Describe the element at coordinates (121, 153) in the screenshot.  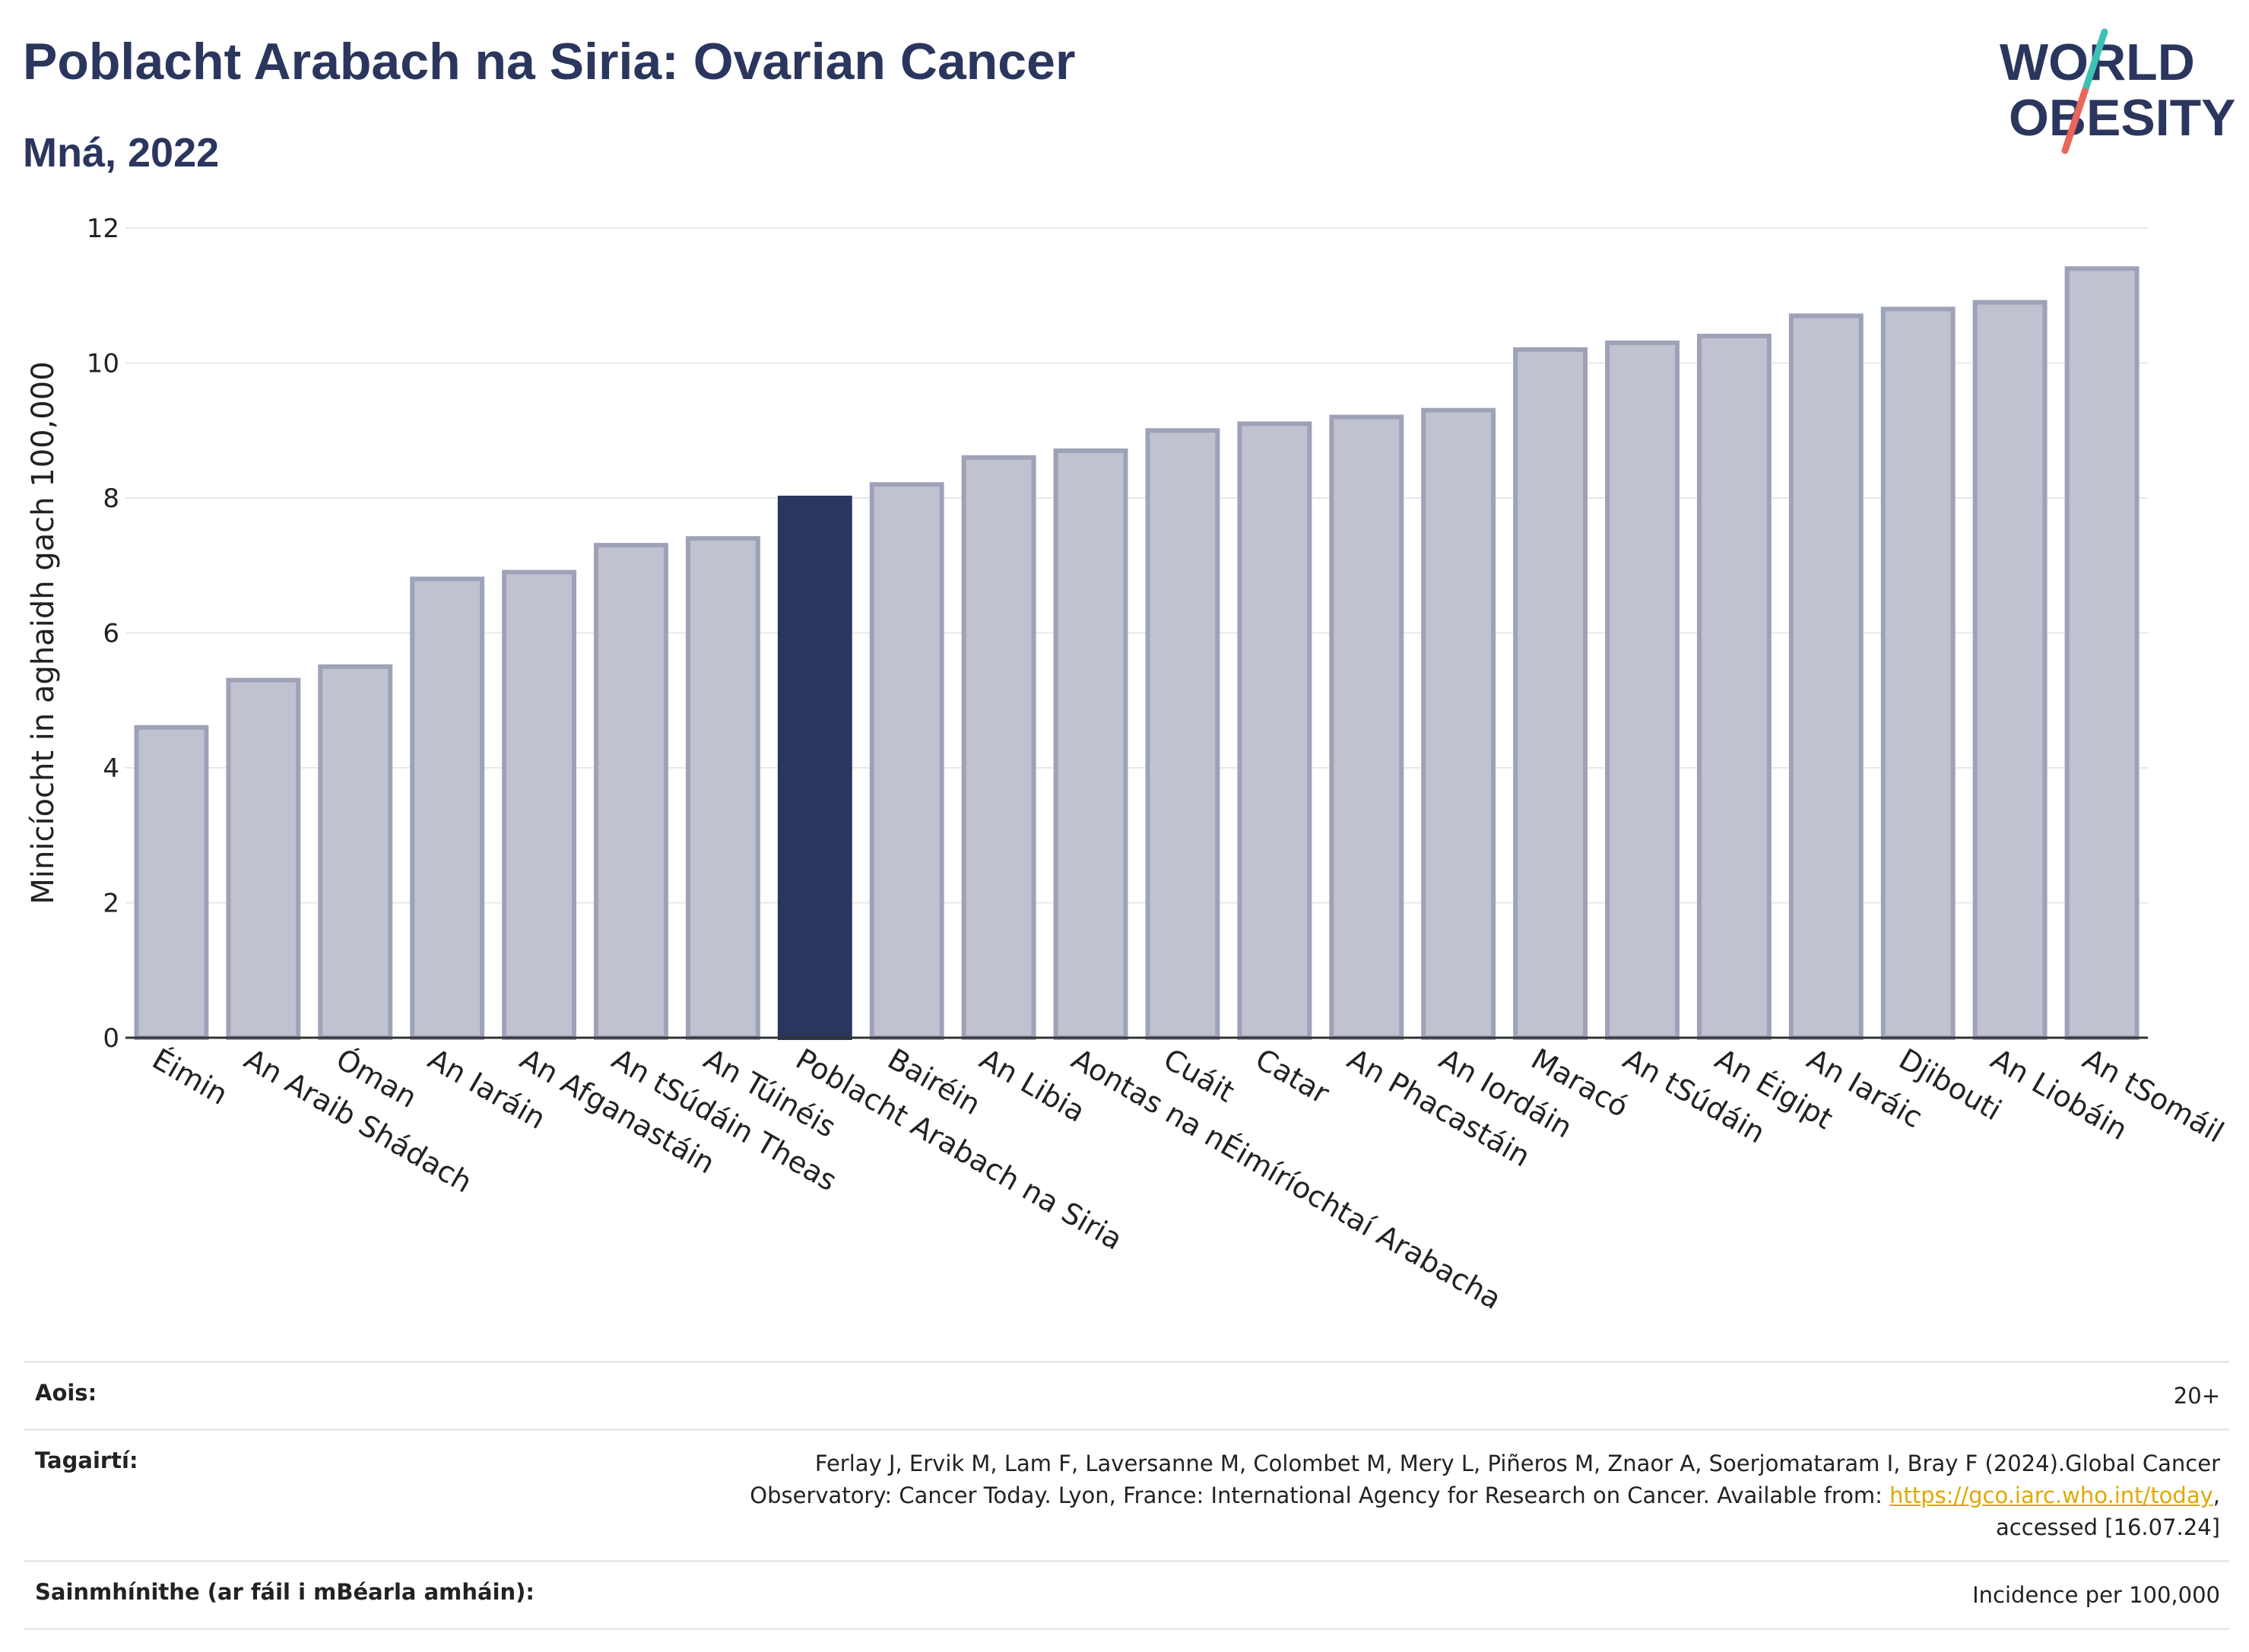
I see `chart-subtitle: Mná, 2022` at that location.